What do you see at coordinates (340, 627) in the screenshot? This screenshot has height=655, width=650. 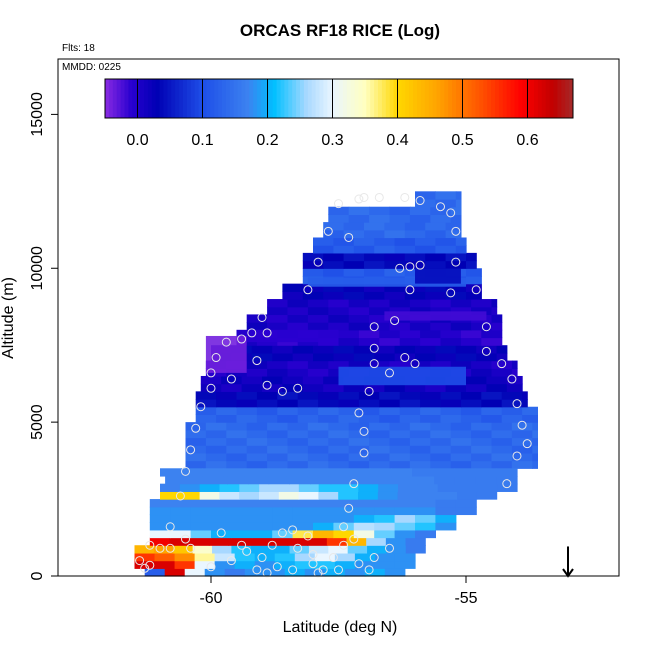 I see `x-axis-label: Latitude (deg N)` at bounding box center [340, 627].